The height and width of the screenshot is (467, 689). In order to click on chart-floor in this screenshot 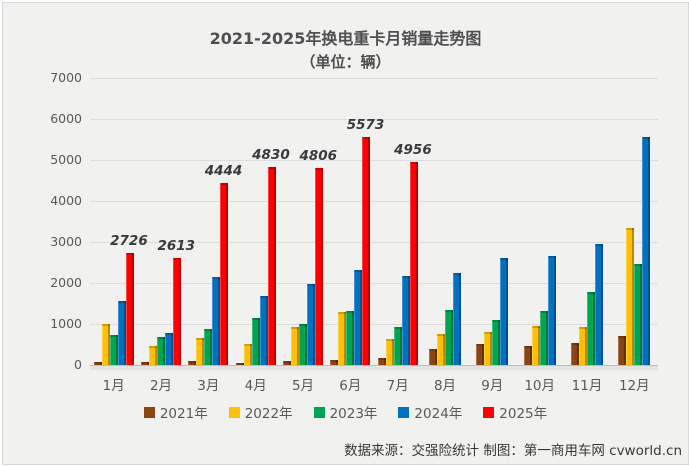, I will do `click(374, 368)`.